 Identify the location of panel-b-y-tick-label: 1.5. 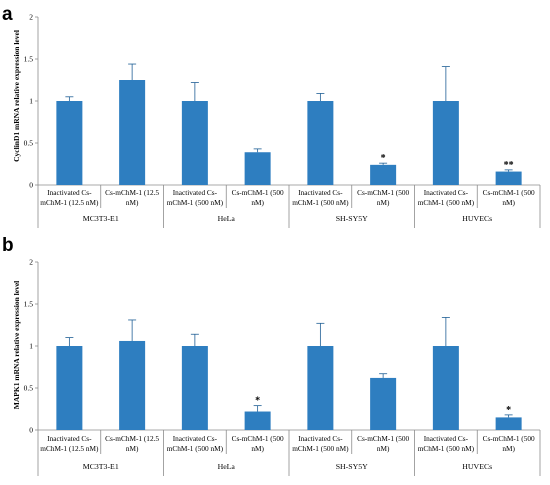
(29, 304).